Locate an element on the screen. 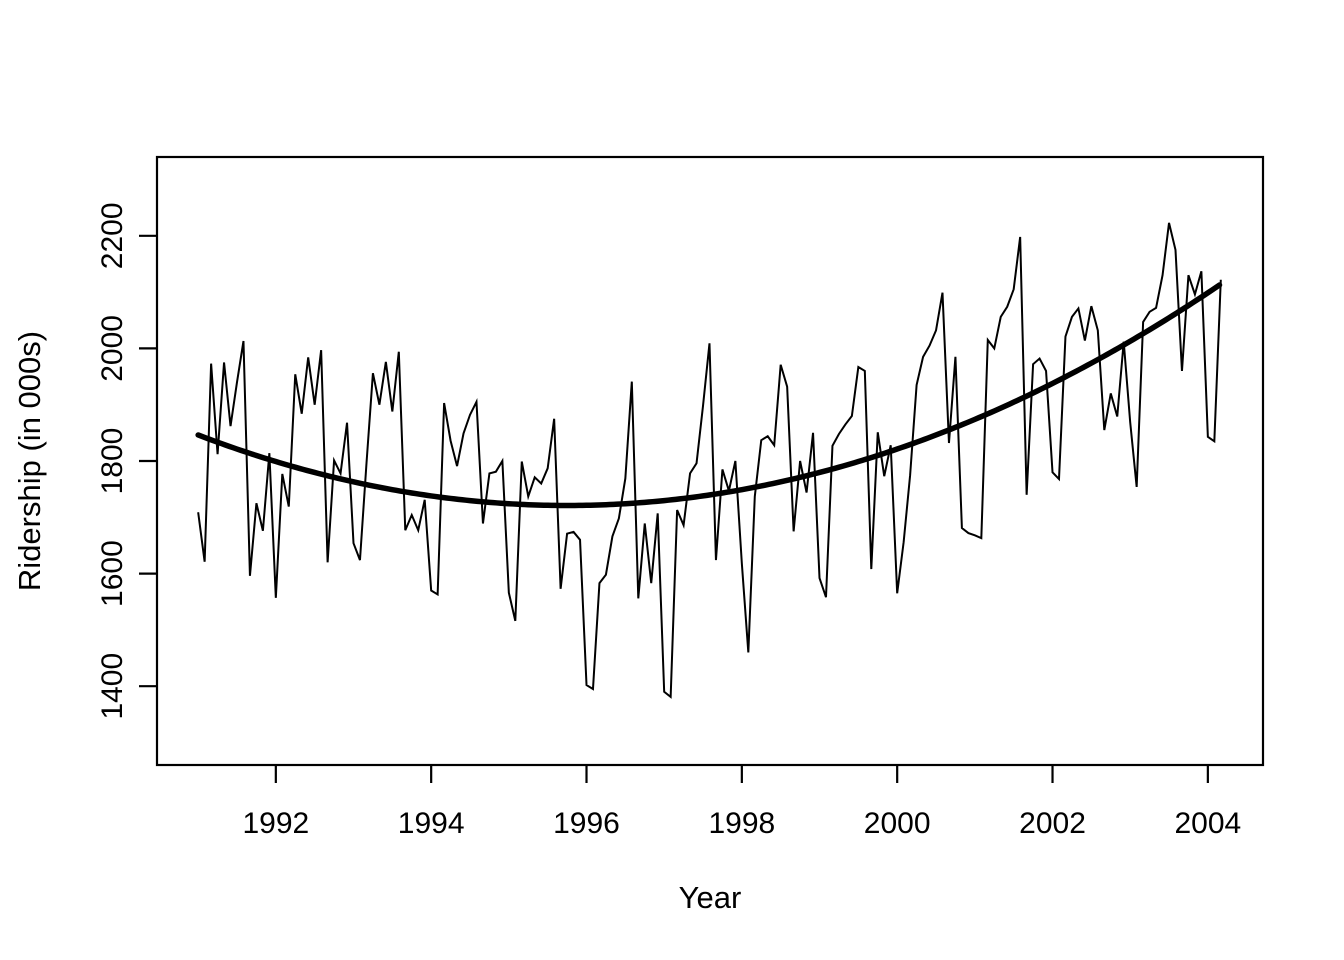  x-tick-label: 1994 is located at coordinates (431, 823).